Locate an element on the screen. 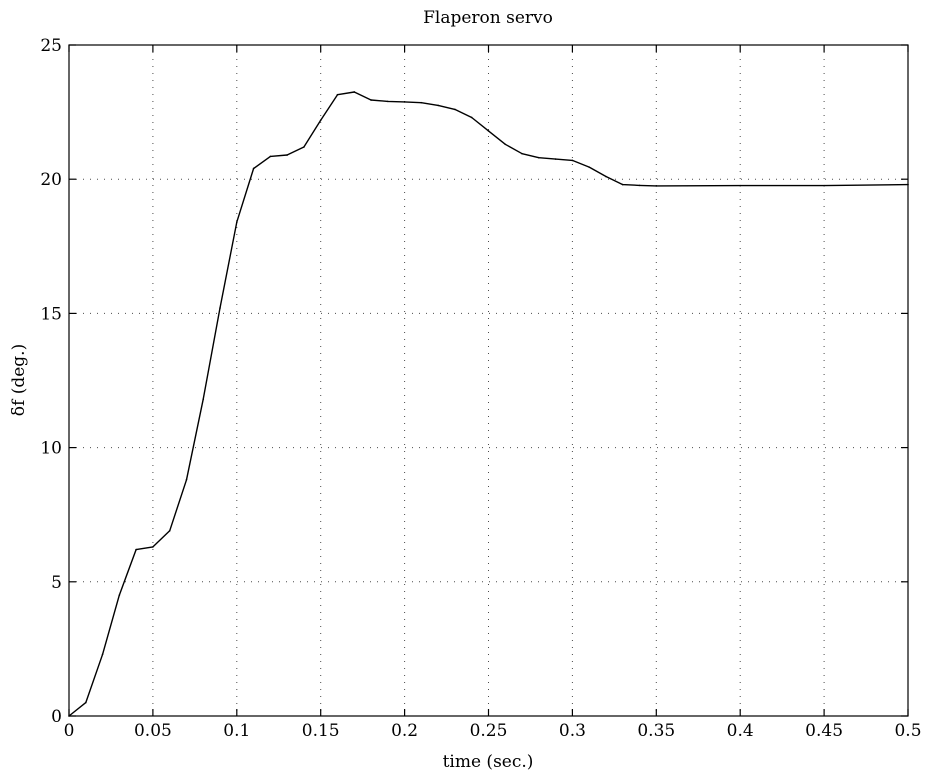 The width and height of the screenshot is (928, 777). x-tick-label: 0.35 is located at coordinates (656, 731).